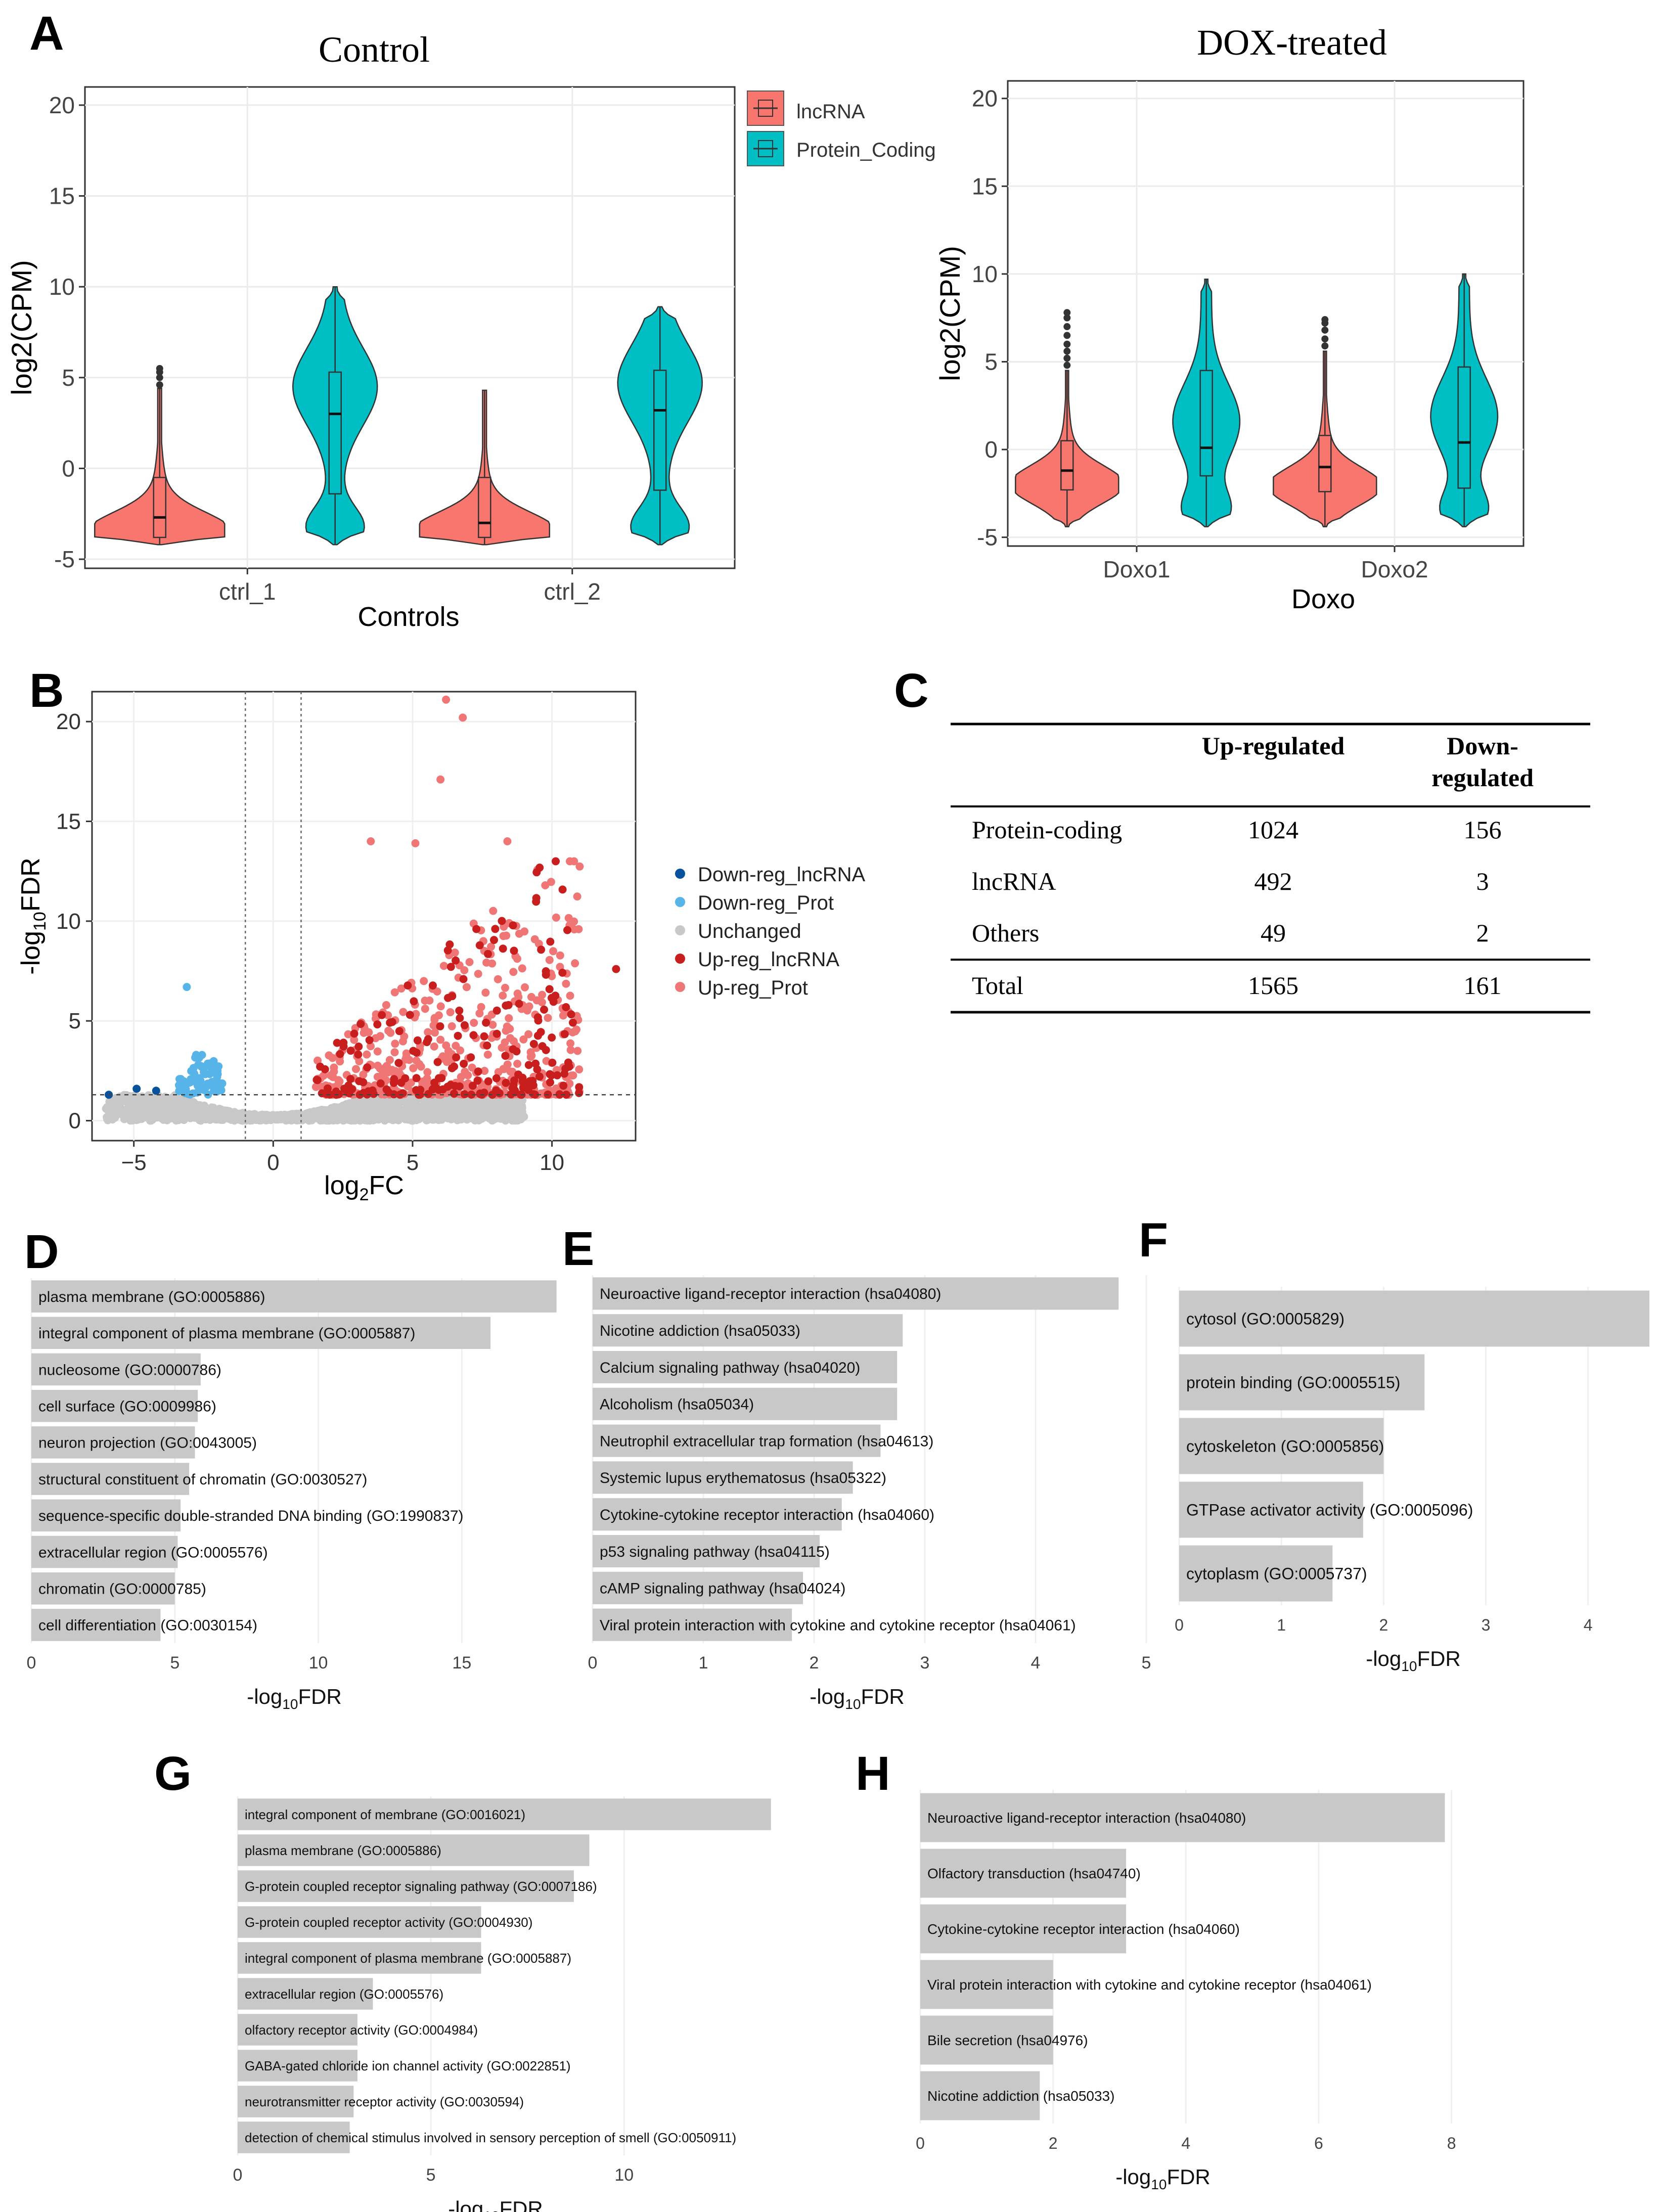  What do you see at coordinates (1329, 1510) in the screenshot?
I see `bar-label: GTPase activator activity (GO:0005096)` at bounding box center [1329, 1510].